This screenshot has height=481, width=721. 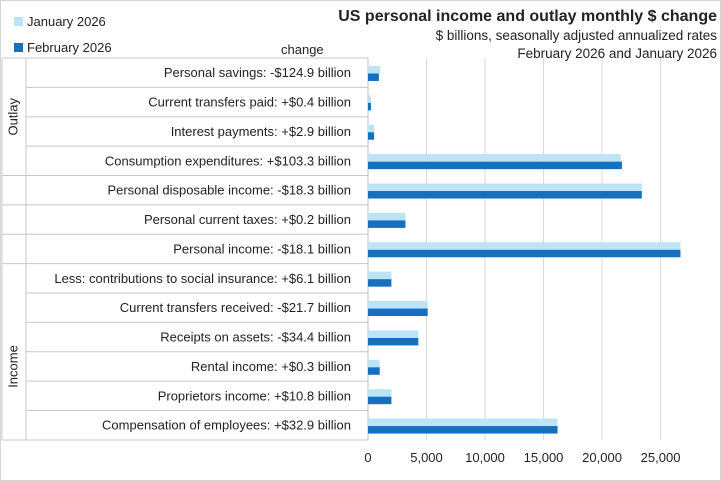 I want to click on x-tick-label: 20,000, so click(x=602, y=457).